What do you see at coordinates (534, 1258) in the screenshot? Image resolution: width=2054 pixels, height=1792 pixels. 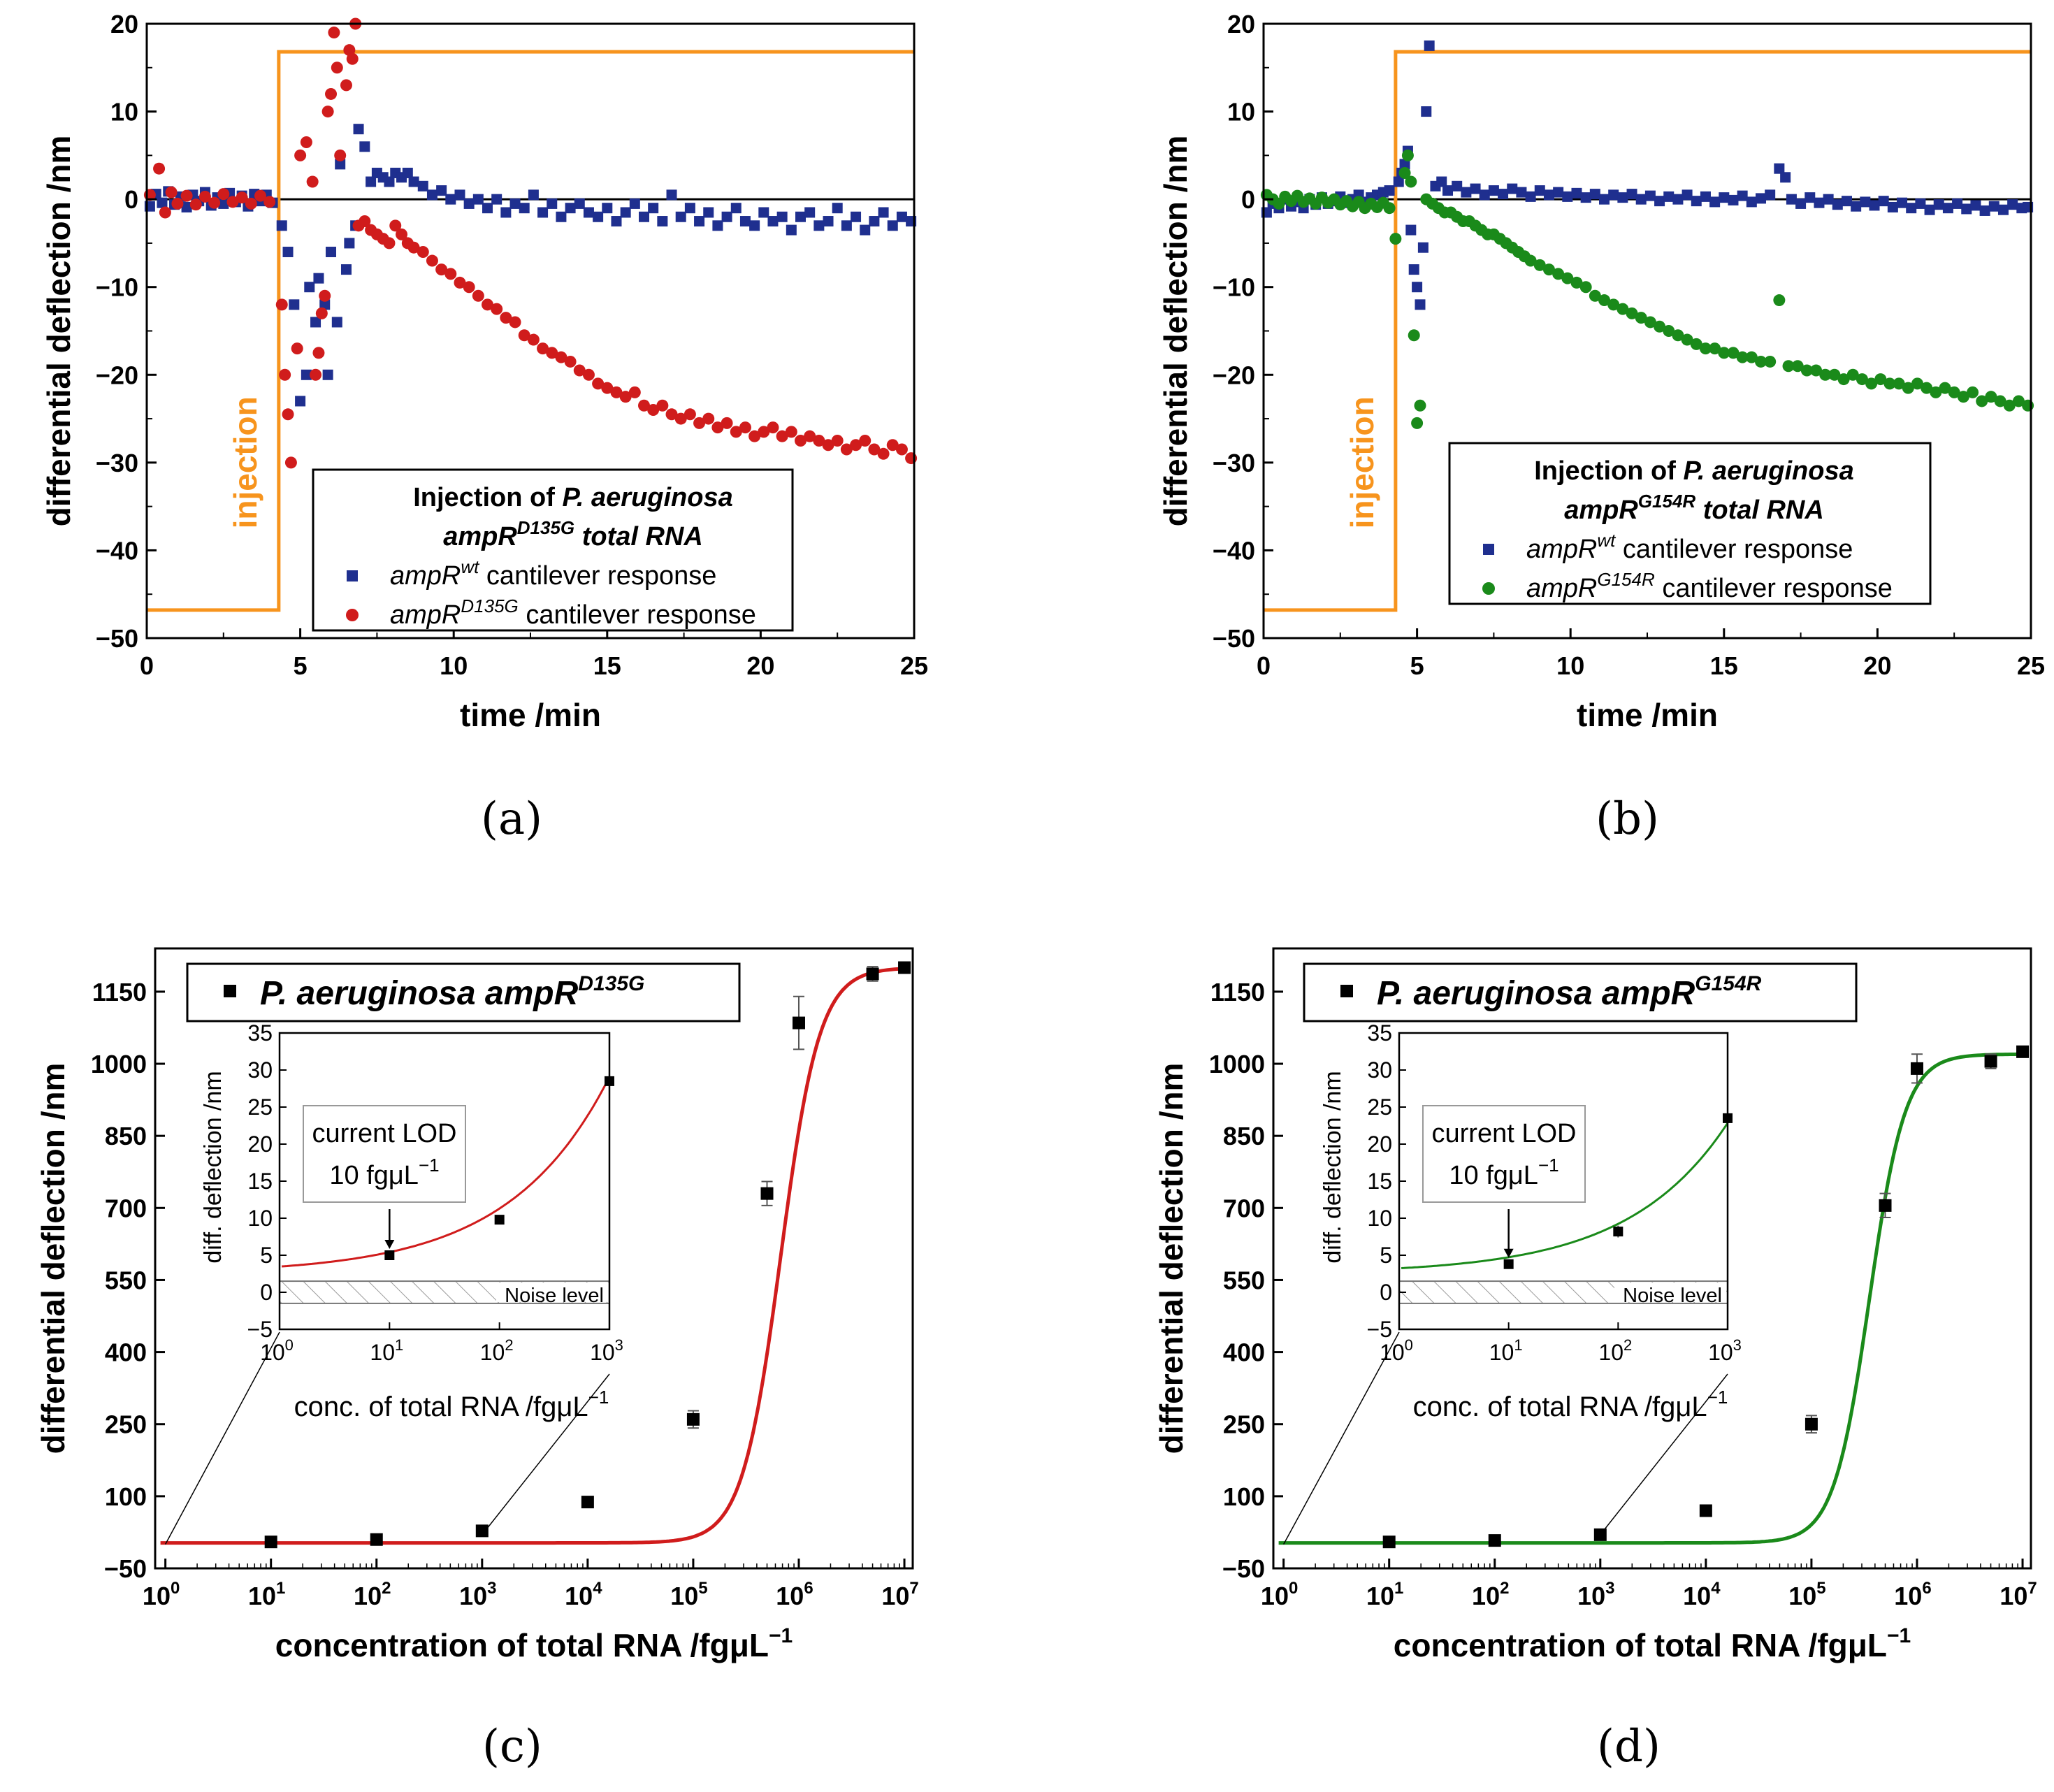 I see `plot-frame` at bounding box center [534, 1258].